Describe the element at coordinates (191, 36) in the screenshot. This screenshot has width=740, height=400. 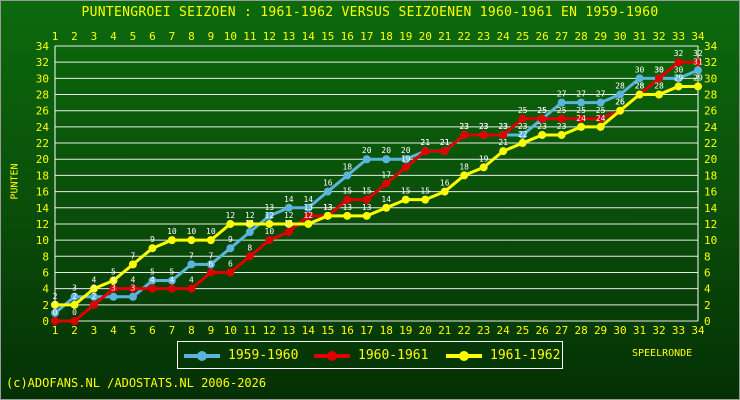
I see `x-tick-label-top: 8` at that location.